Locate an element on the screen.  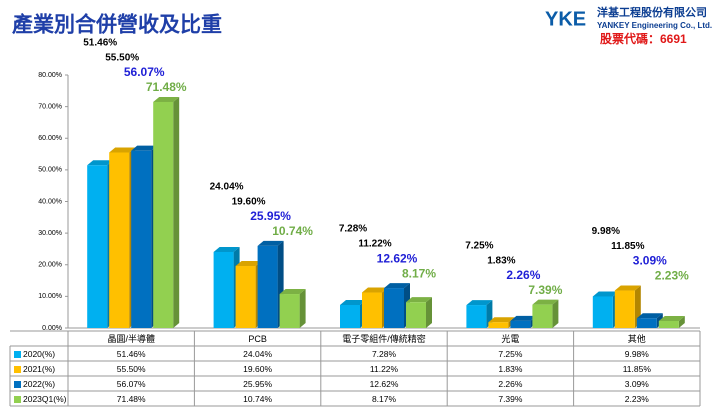
table-cell: 2.26% is located at coordinates (510, 384).